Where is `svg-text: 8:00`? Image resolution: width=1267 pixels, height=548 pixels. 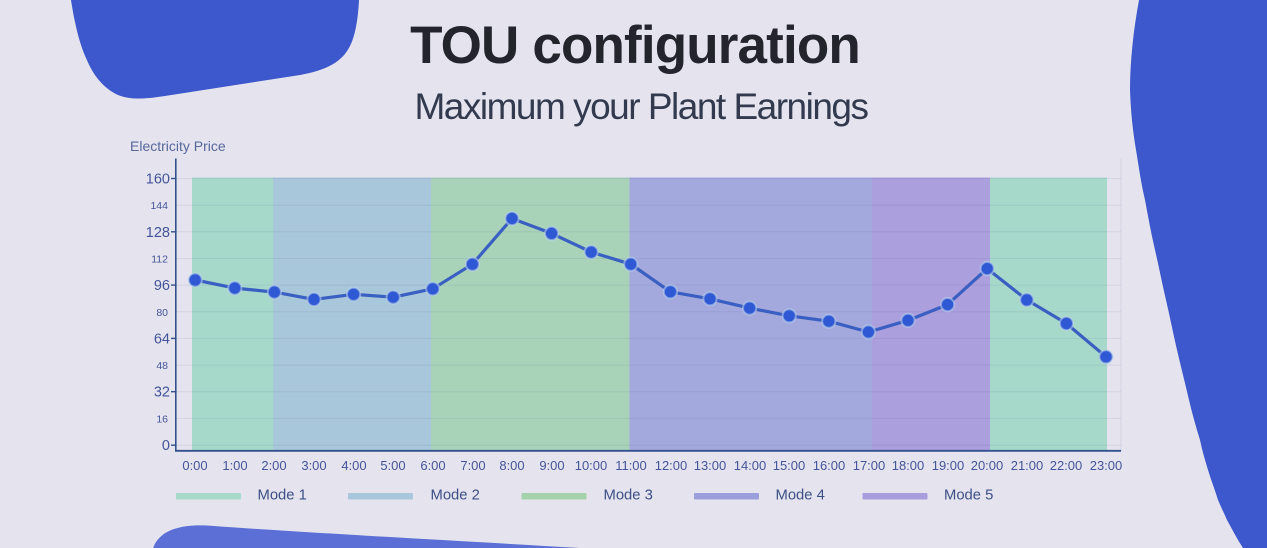 svg-text: 8:00 is located at coordinates (511, 465).